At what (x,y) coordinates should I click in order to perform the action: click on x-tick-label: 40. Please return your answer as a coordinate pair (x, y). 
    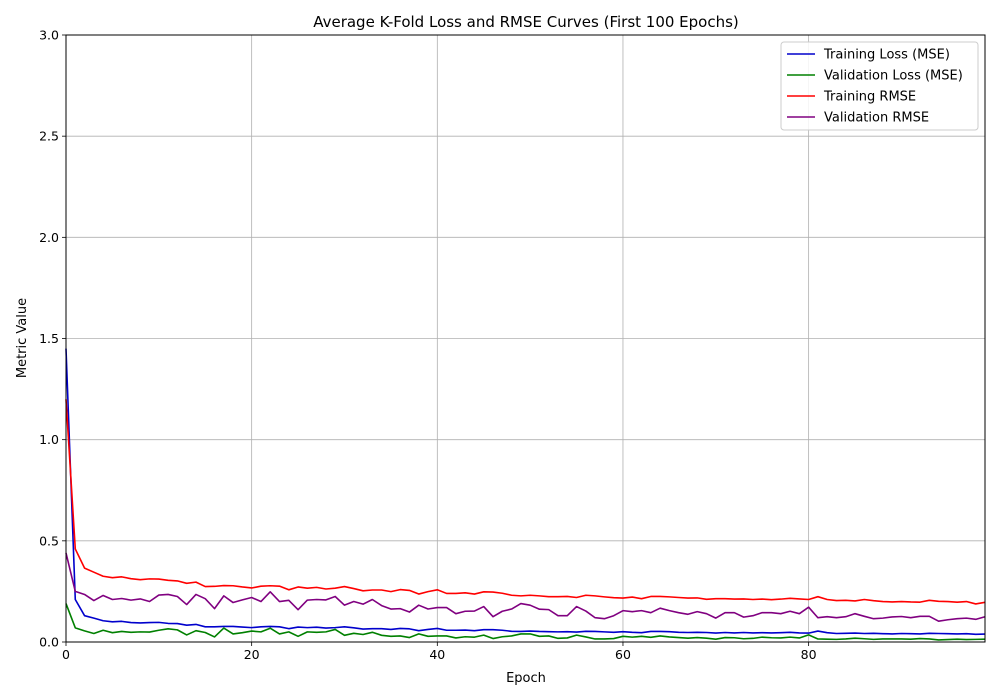
    Looking at the image, I should click on (437, 654).